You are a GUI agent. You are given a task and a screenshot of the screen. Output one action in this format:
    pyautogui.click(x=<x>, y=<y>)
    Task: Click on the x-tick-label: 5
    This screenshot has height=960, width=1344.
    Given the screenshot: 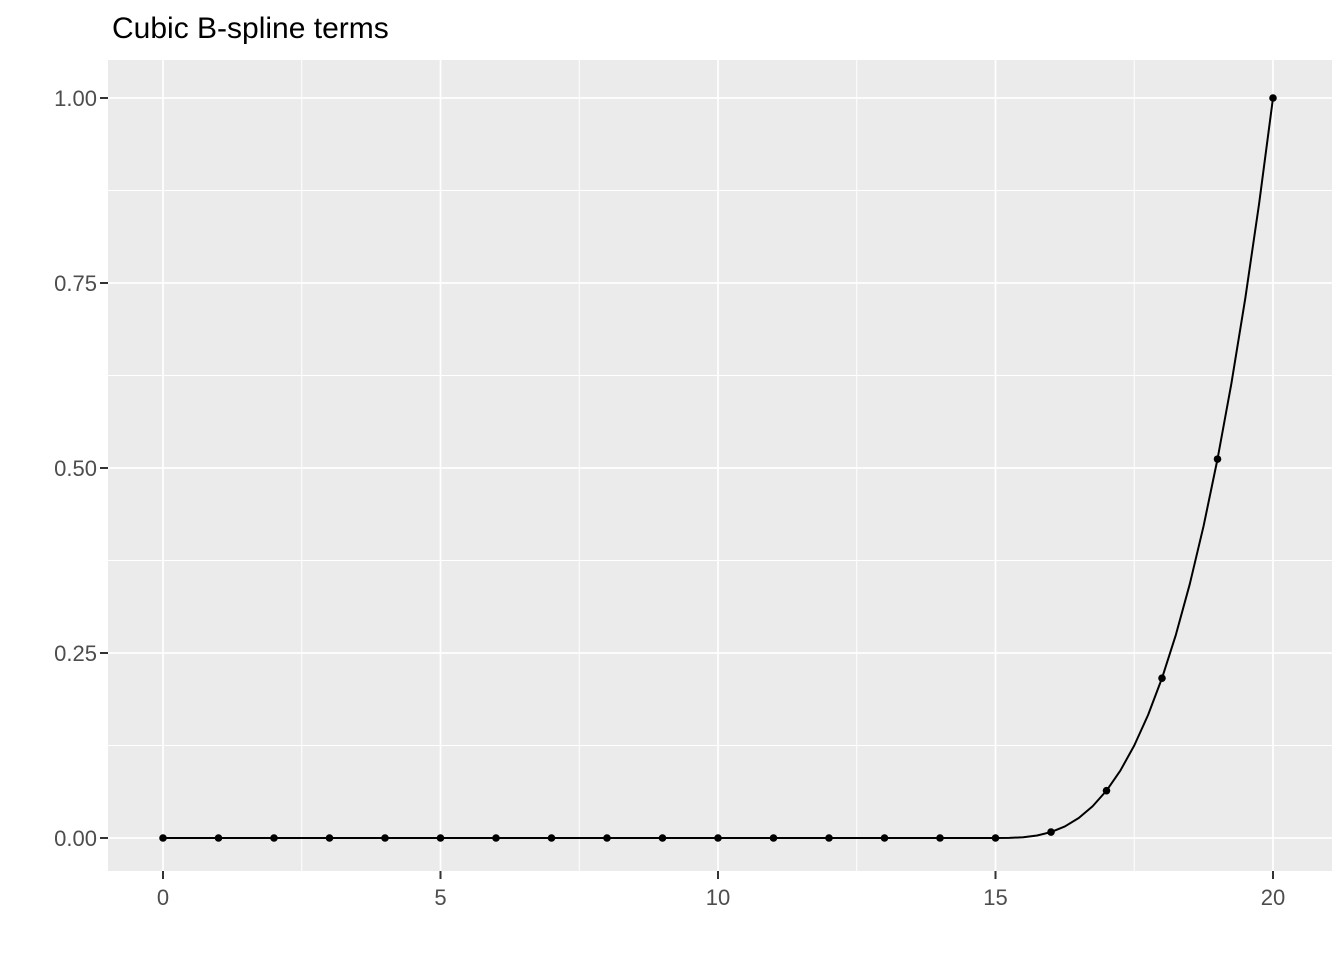 What is the action you would take?
    pyautogui.click(x=440, y=897)
    